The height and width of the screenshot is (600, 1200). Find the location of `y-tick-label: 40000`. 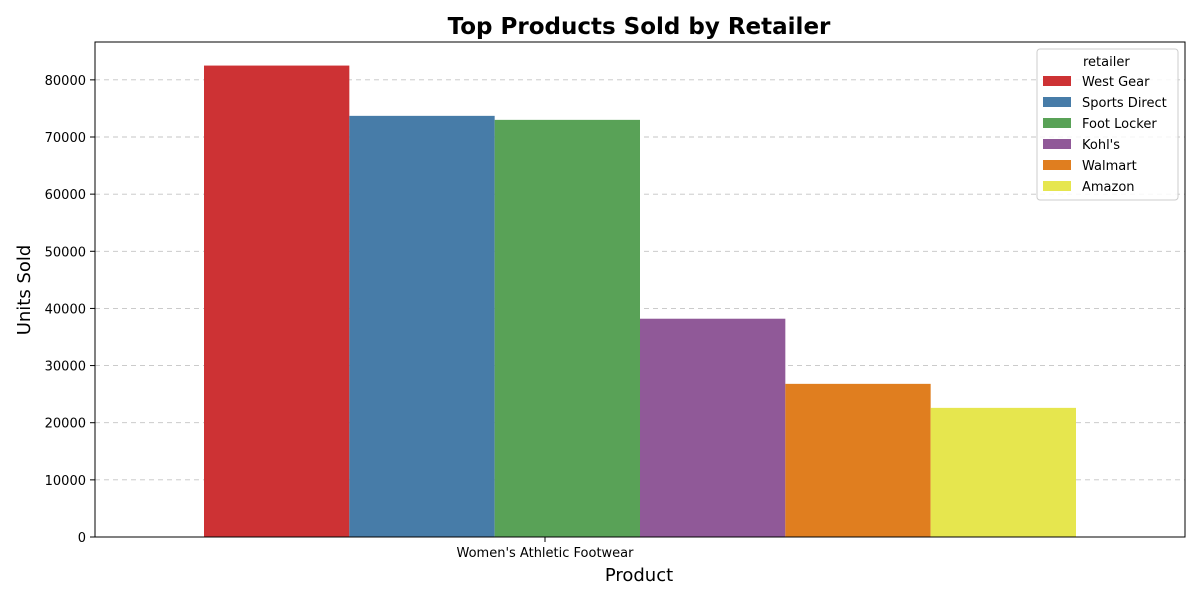

y-tick-label: 40000 is located at coordinates (65, 309).